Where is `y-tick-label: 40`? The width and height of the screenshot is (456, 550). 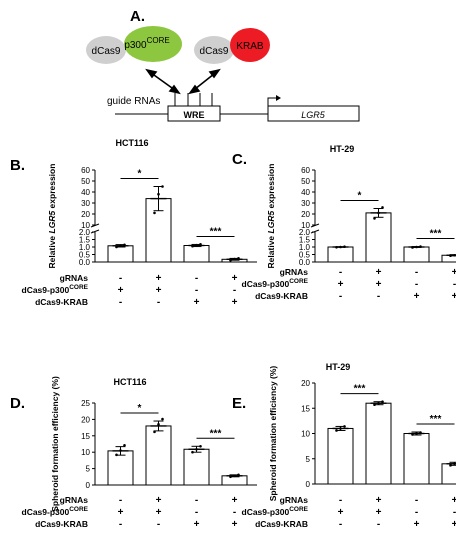 y-tick-label: 40 is located at coordinates (85, 192).